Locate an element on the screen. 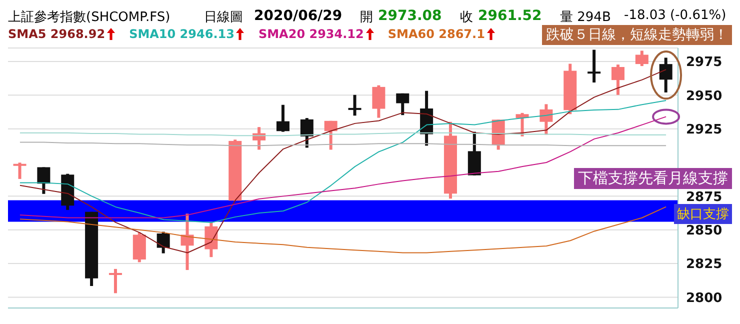 This screenshot has height=324, width=740. text: SMA10 2946.13 is located at coordinates (182, 34).